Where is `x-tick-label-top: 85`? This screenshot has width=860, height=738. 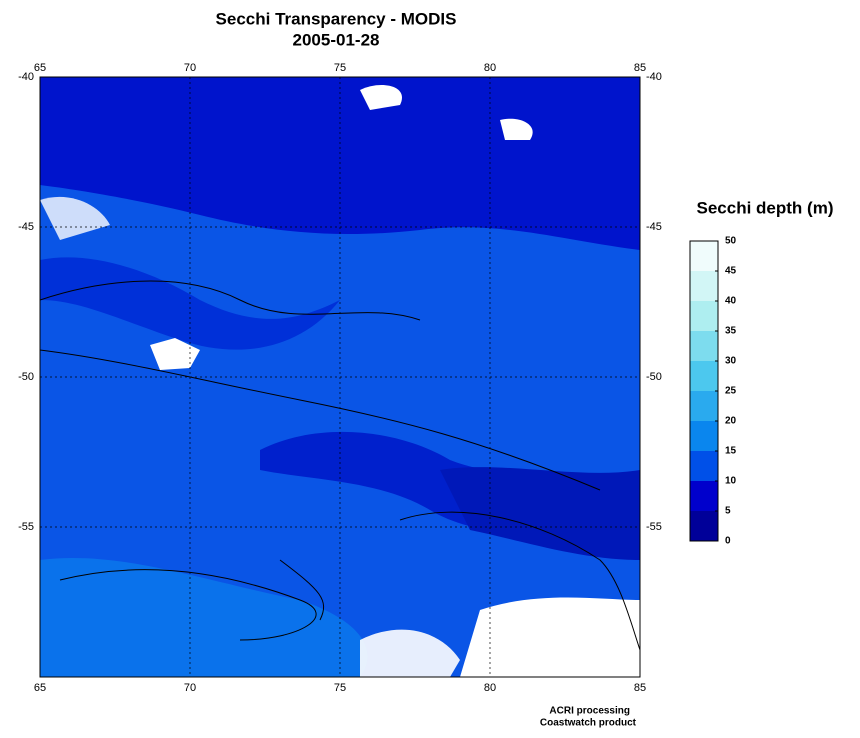 x-tick-label-top: 85 is located at coordinates (640, 68).